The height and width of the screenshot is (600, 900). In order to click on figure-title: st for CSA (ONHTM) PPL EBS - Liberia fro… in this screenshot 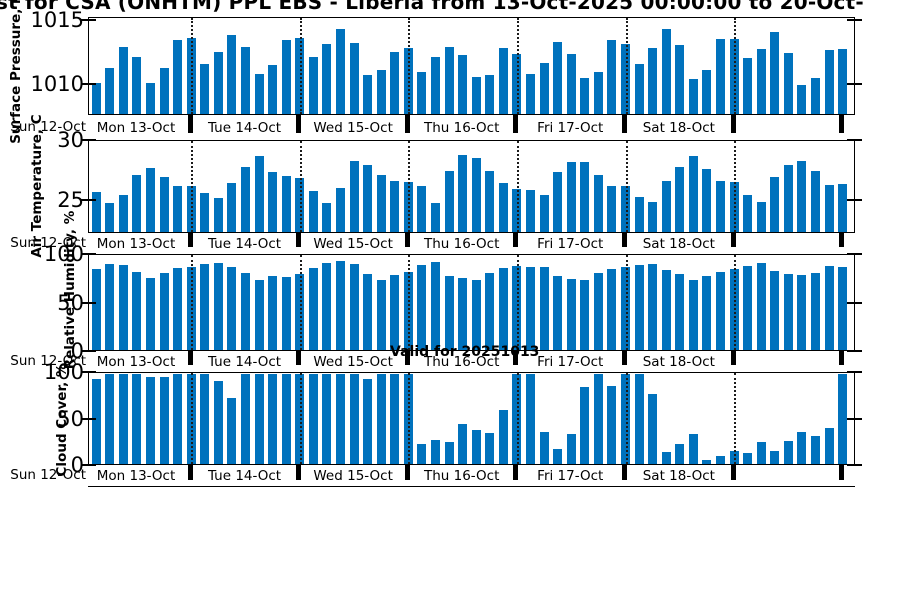, I will do `click(432, 7)`.